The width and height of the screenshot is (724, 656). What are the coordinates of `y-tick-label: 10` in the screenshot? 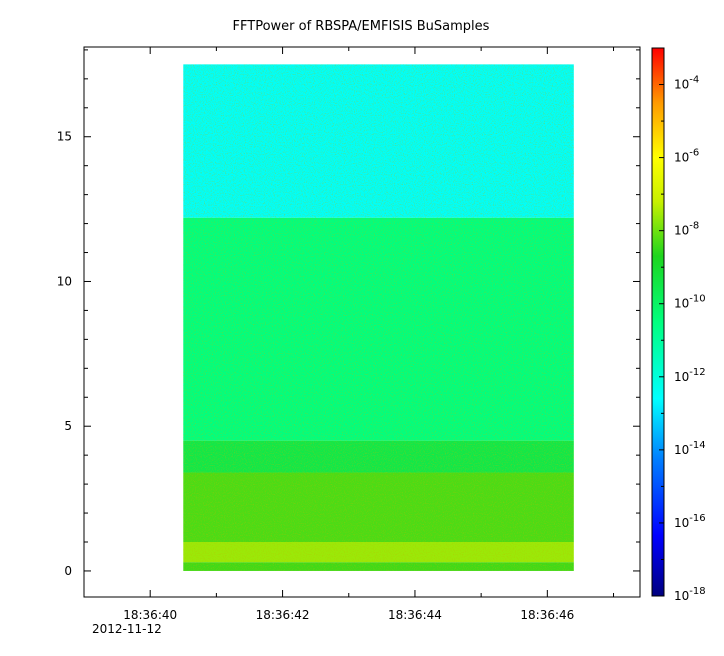 It's located at (64, 281).